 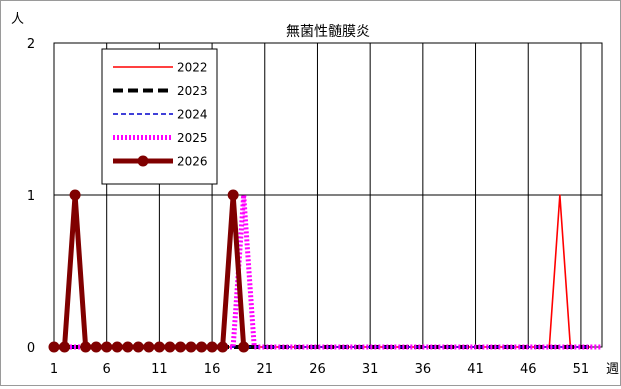 What do you see at coordinates (212, 369) in the screenshot?
I see `x-tick-label: 16` at bounding box center [212, 369].